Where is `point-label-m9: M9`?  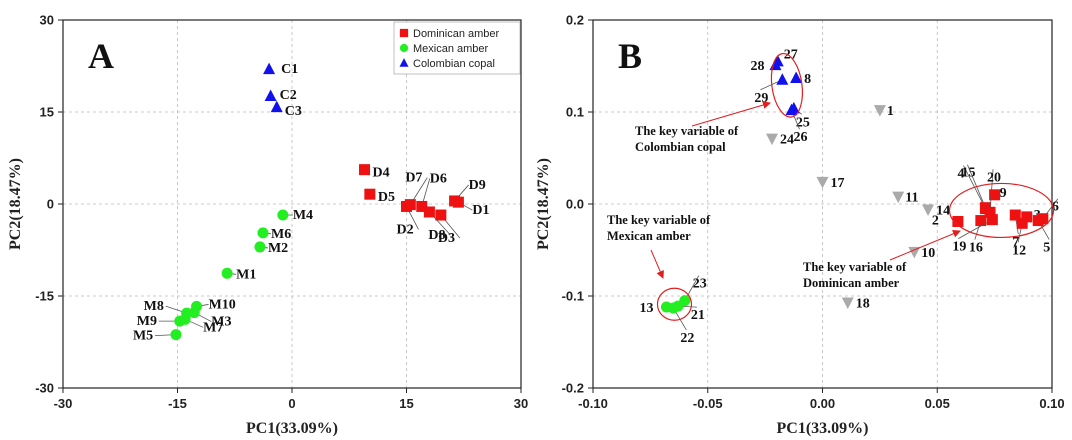 point-label-m9: M9 is located at coordinates (147, 321).